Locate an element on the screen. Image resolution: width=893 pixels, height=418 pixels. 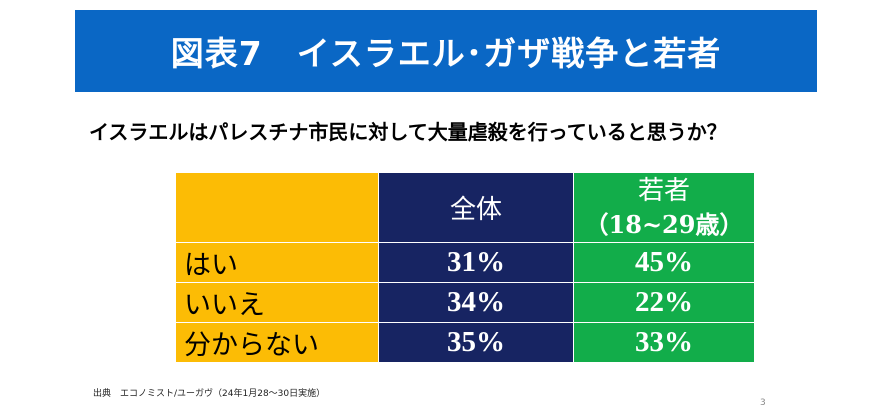
cell-young-unsure: 33% is located at coordinates (664, 342).